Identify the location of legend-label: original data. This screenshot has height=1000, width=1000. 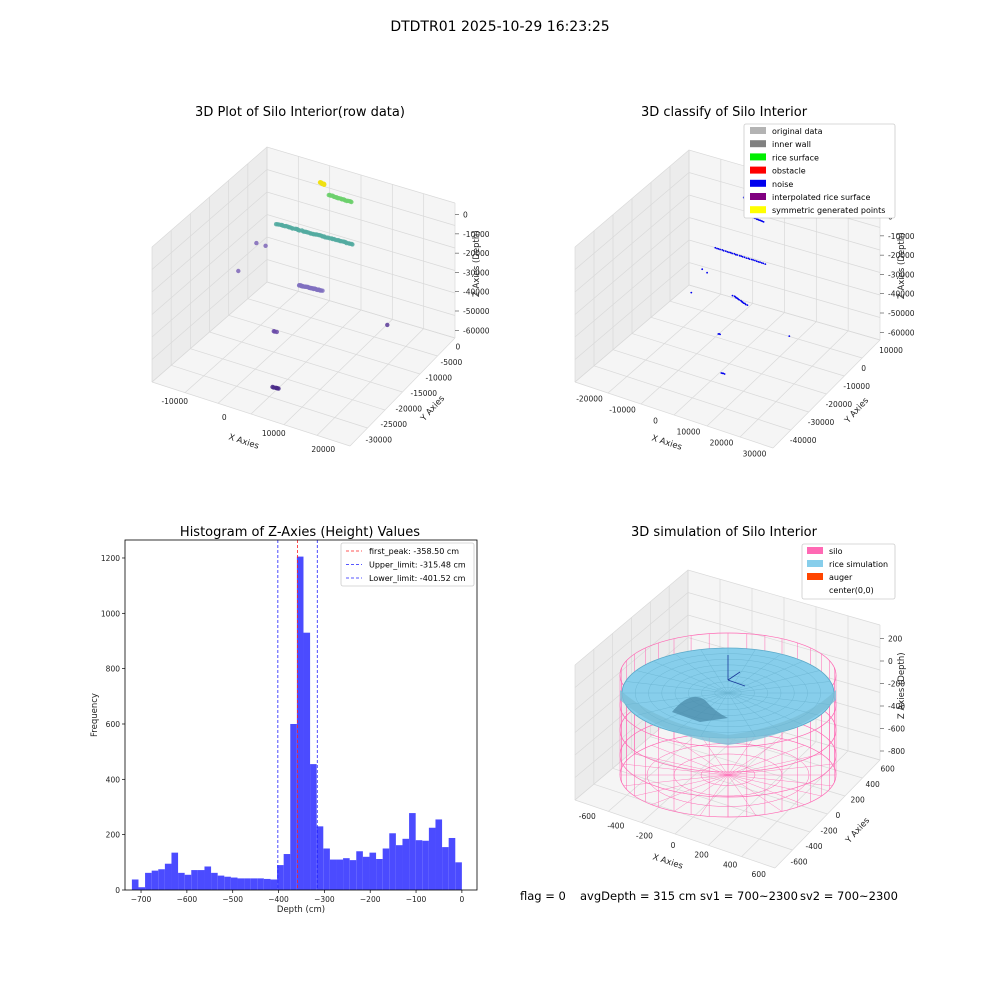
(797, 131).